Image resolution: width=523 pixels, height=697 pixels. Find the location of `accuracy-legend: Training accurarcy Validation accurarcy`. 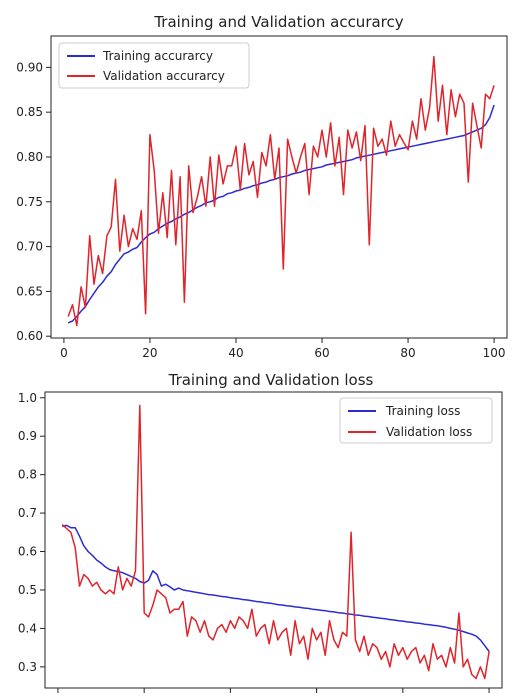

accuracy-legend: Training accurarcy Validation accurarcy is located at coordinates (154, 65).